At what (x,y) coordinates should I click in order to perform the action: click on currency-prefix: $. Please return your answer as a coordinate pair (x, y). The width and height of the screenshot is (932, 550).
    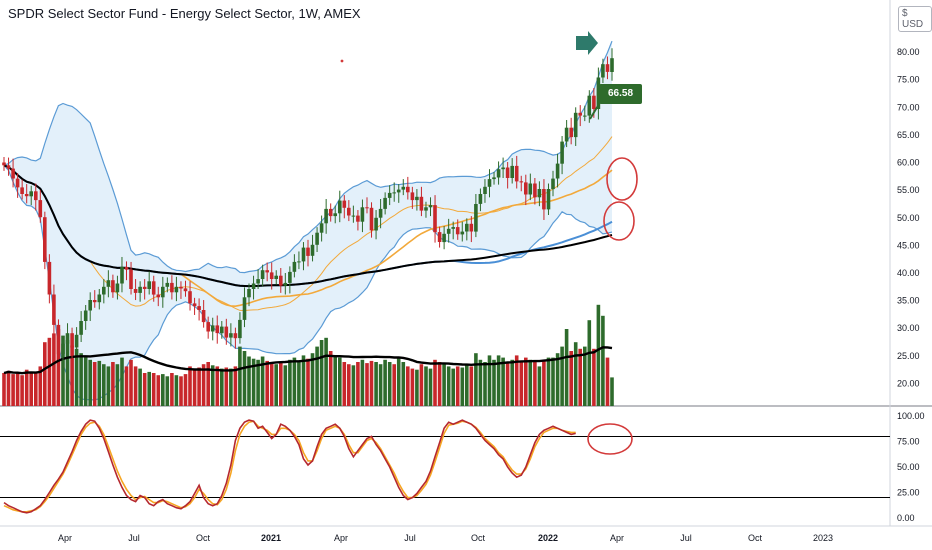
    Looking at the image, I should click on (905, 13).